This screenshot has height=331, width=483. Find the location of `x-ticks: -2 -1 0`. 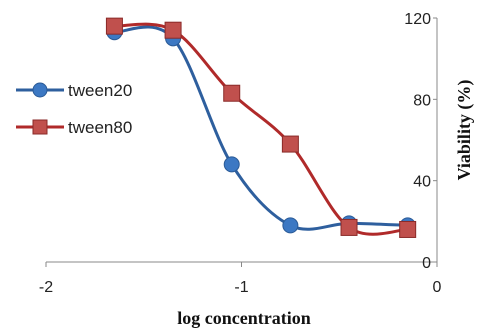

x-ticks: -2 -1 0 is located at coordinates (240, 279).